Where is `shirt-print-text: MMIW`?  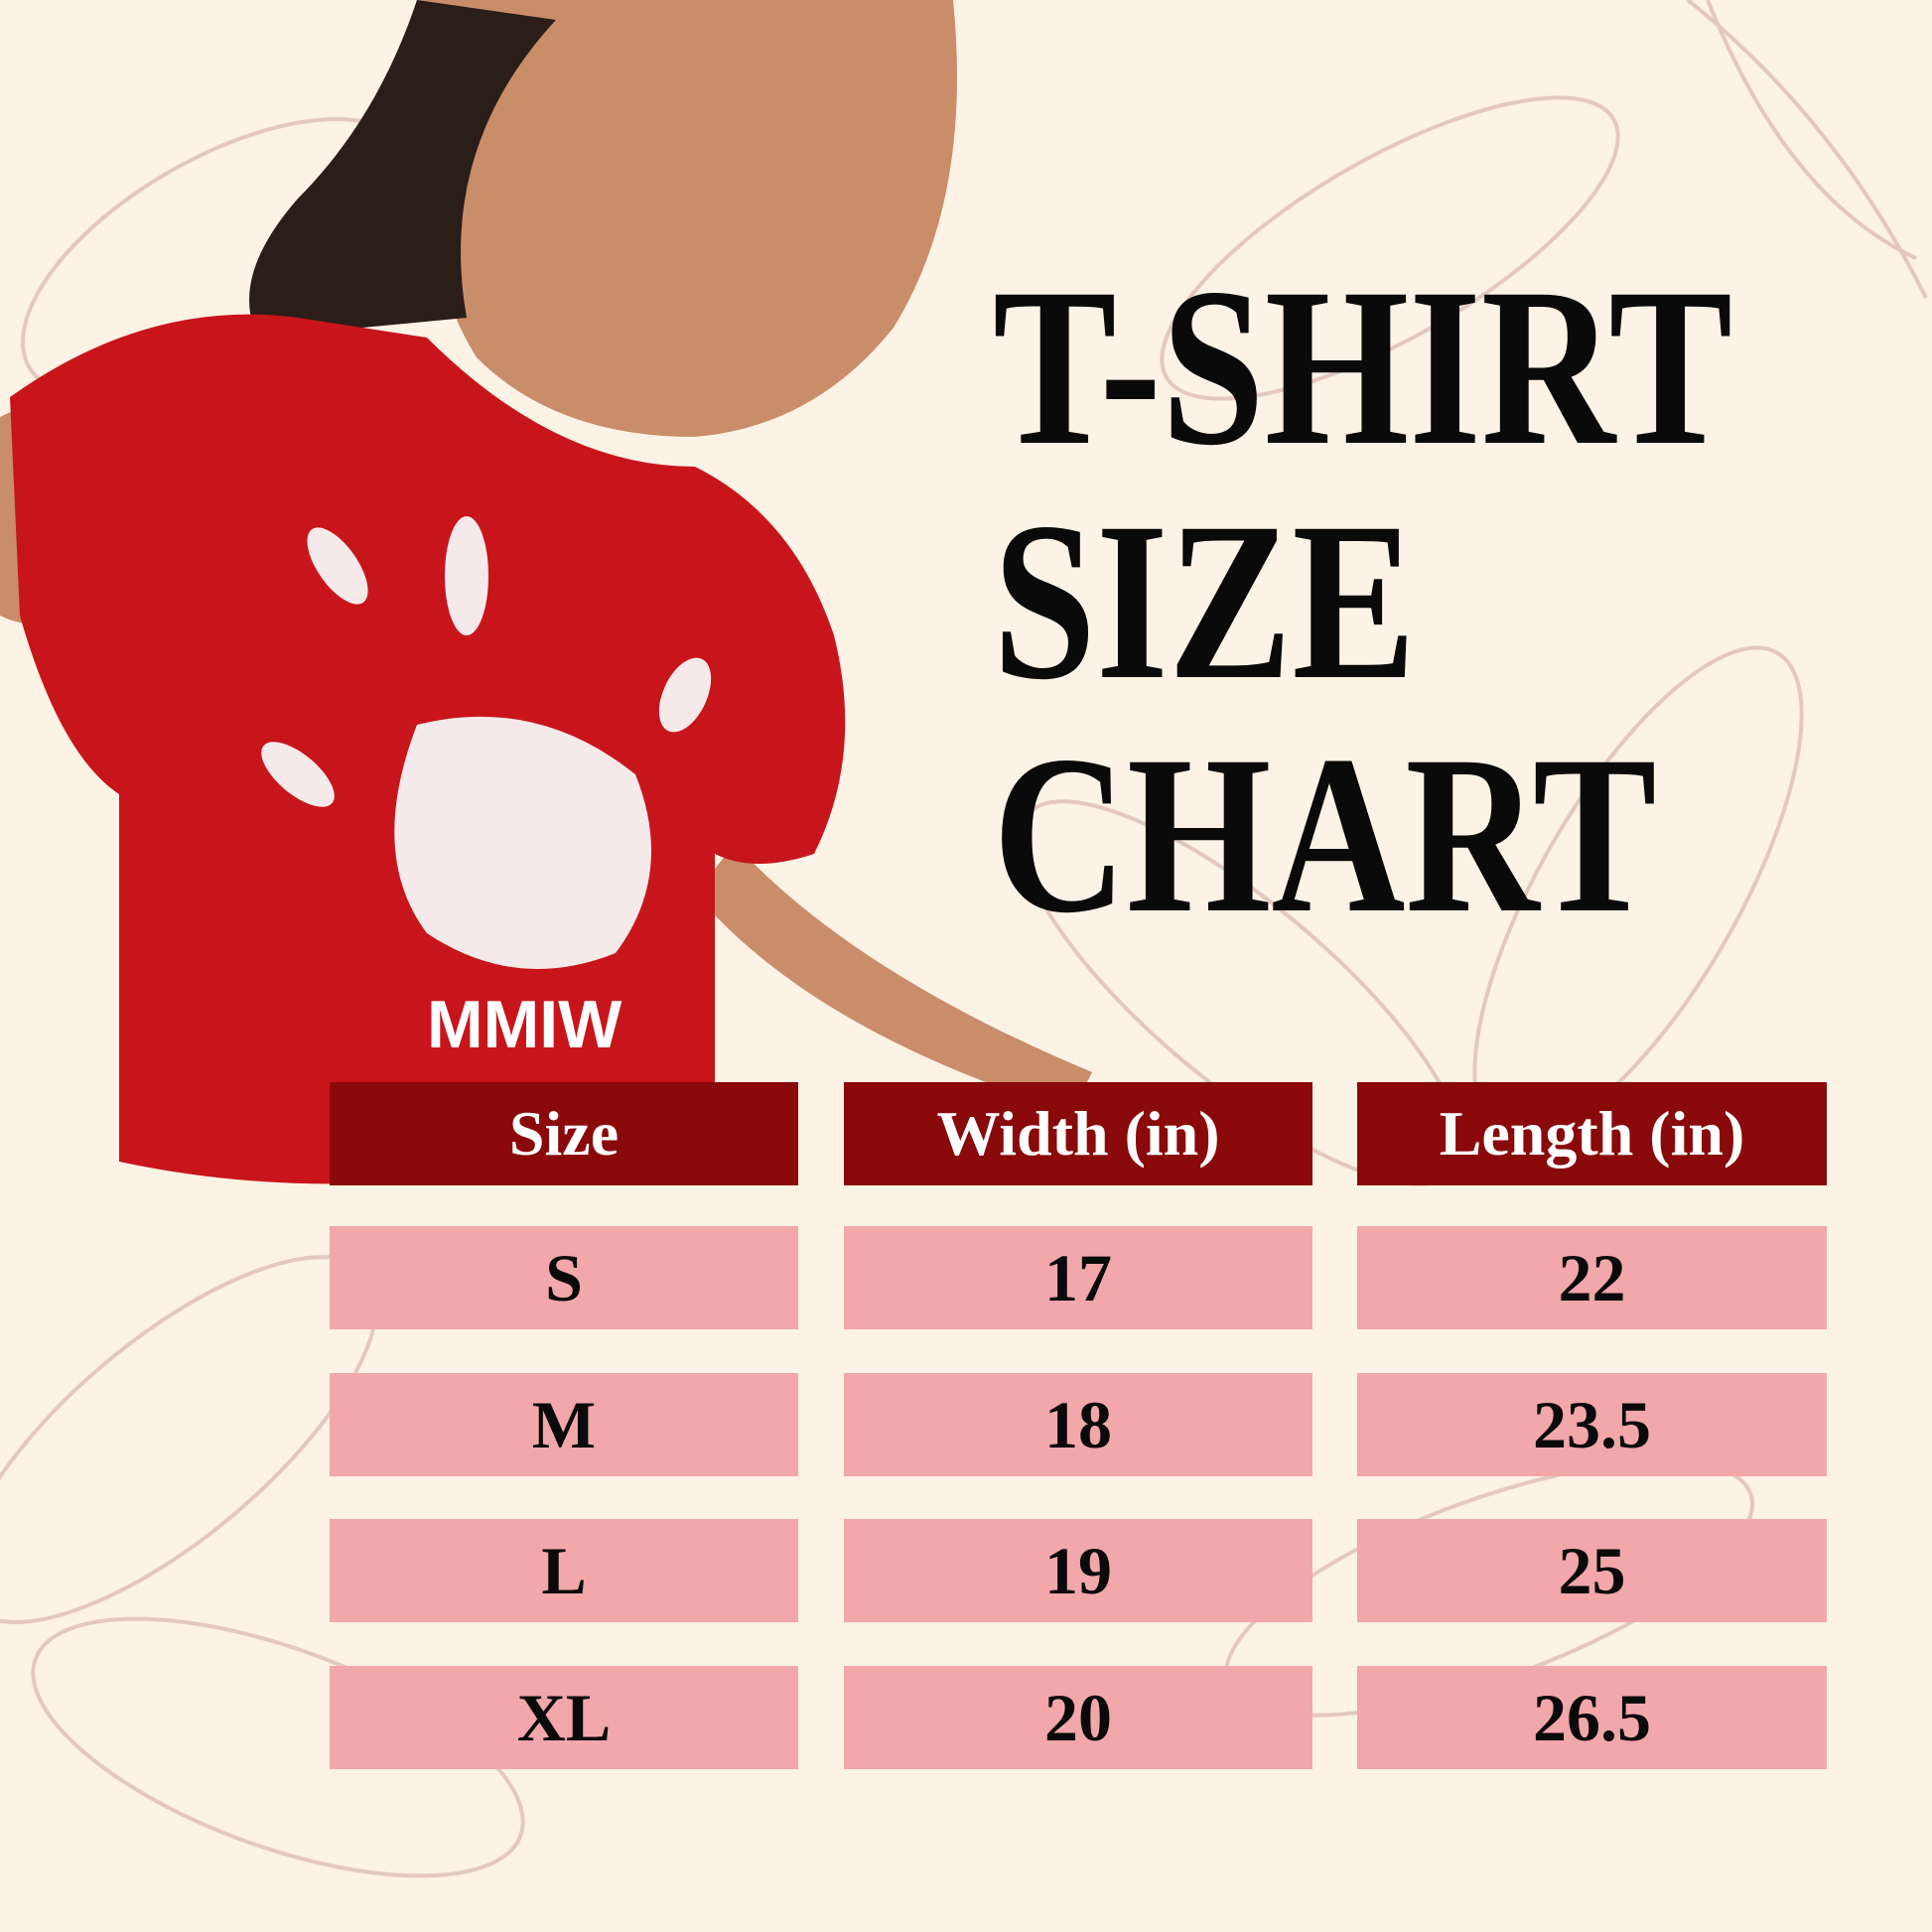 shirt-print-text: MMIW is located at coordinates (524, 1024).